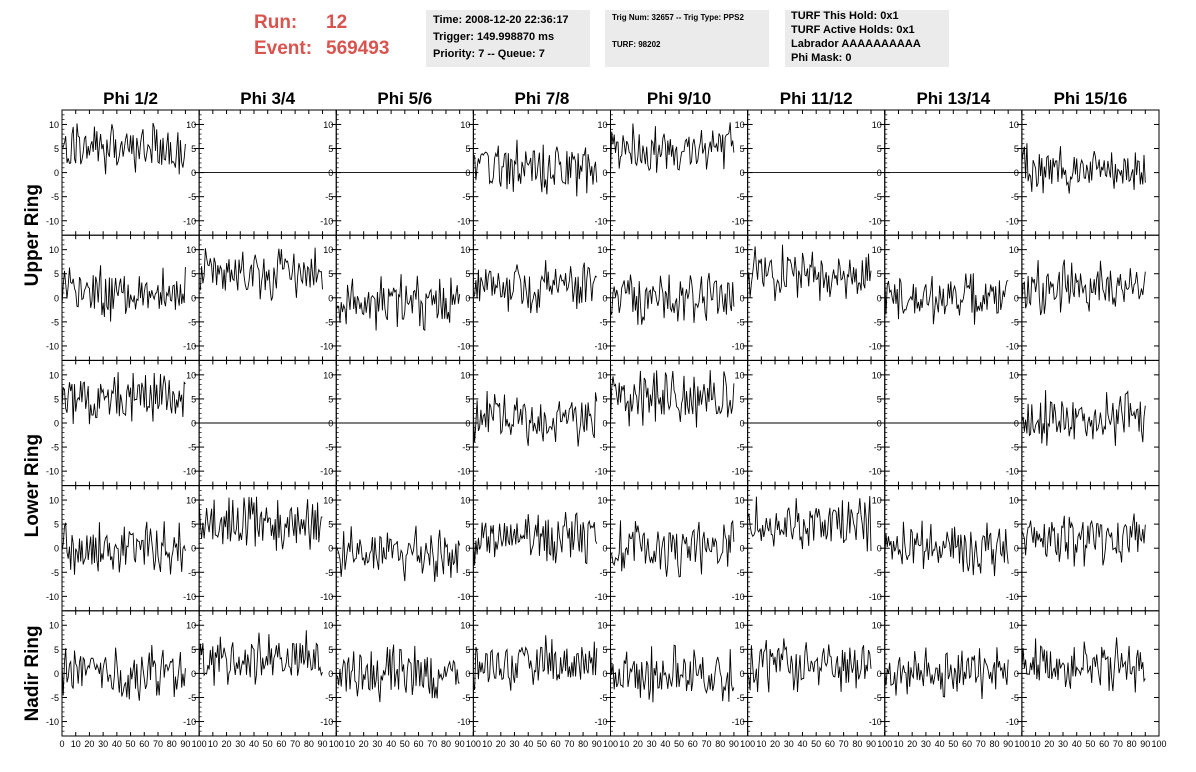 This screenshot has width=1196, height=772. Describe the element at coordinates (494, 37) in the screenshot. I see `trigger-text: Trigger: 149.998870 ms` at that location.